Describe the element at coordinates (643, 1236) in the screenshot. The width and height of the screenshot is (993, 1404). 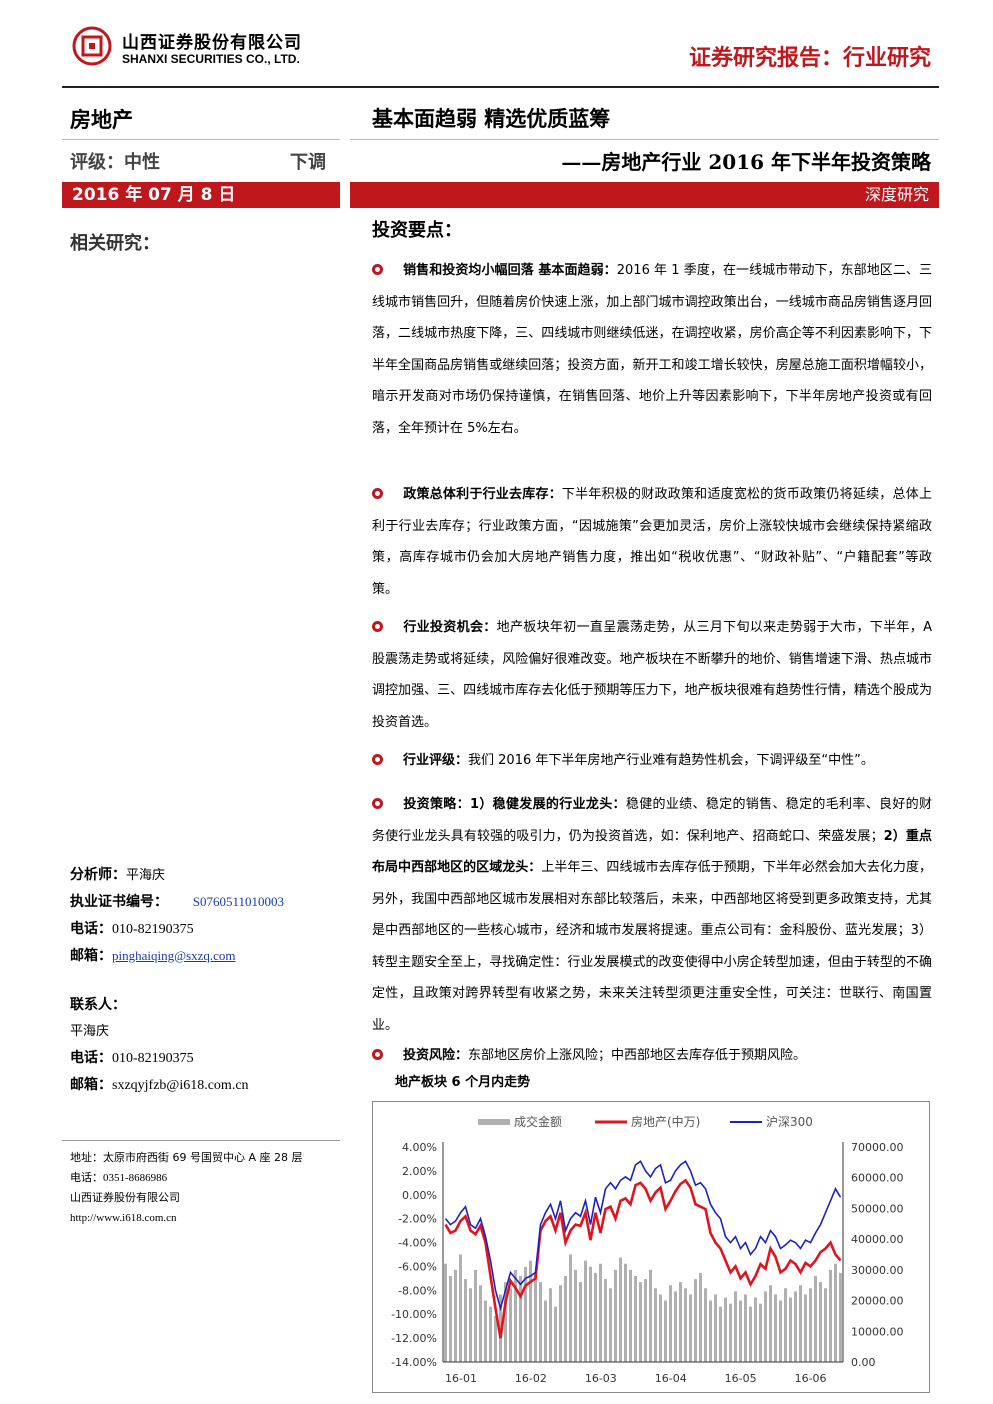
I see `hs300-line` at that location.